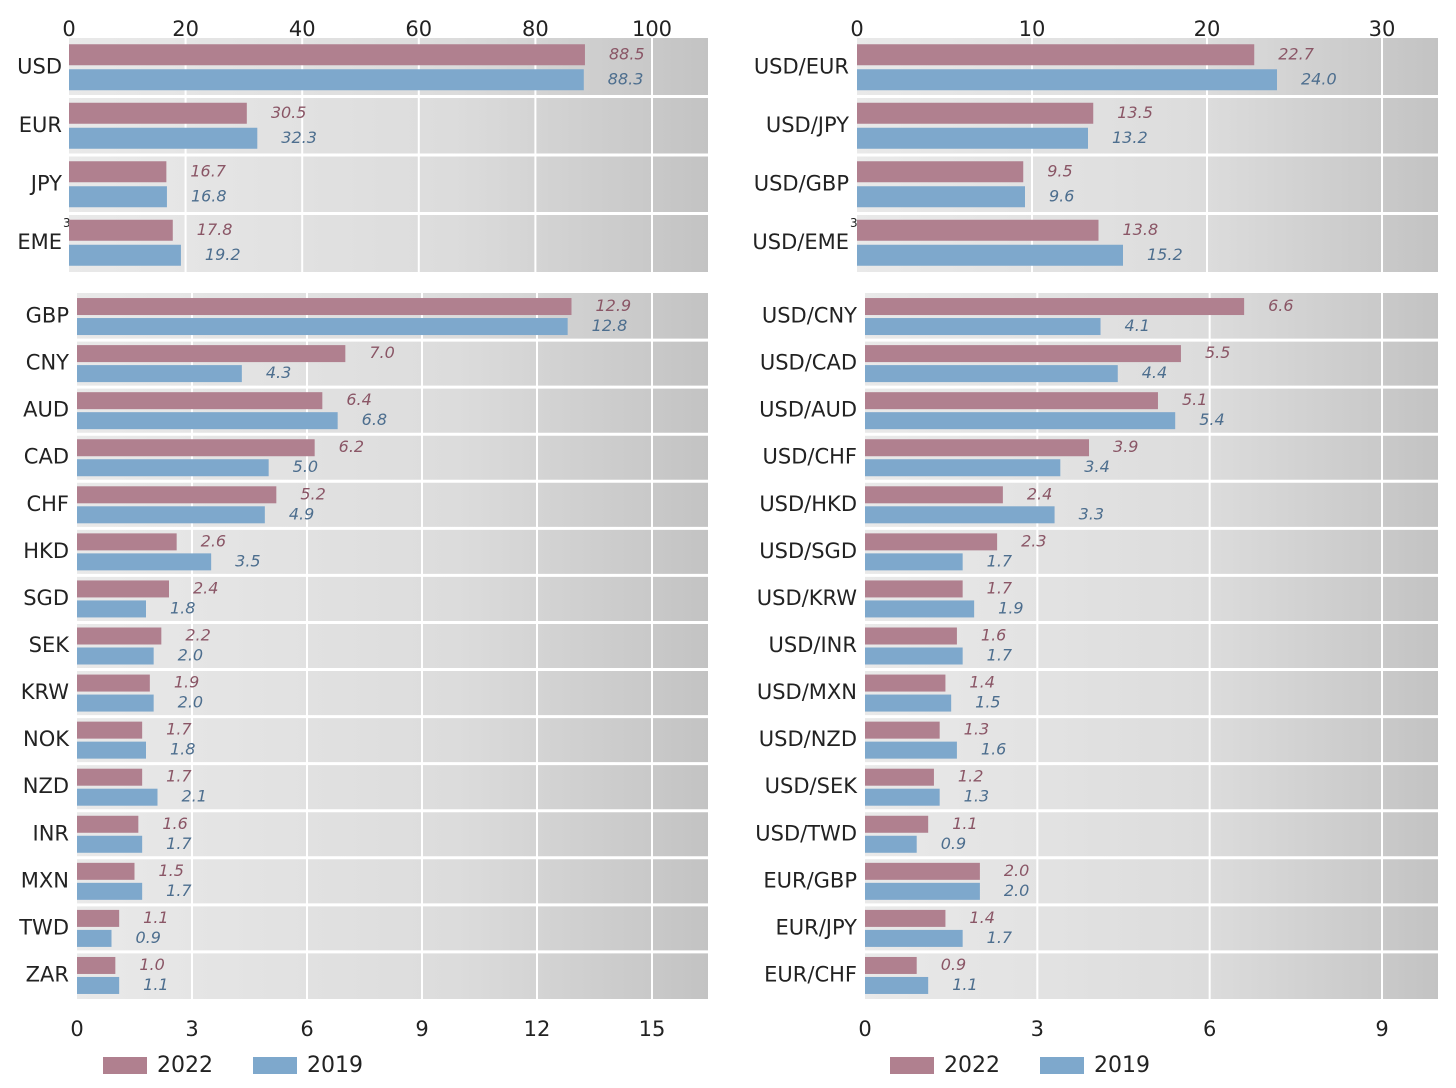 This screenshot has width=1456, height=1088. I want to click on category-label: INR, so click(51, 833).